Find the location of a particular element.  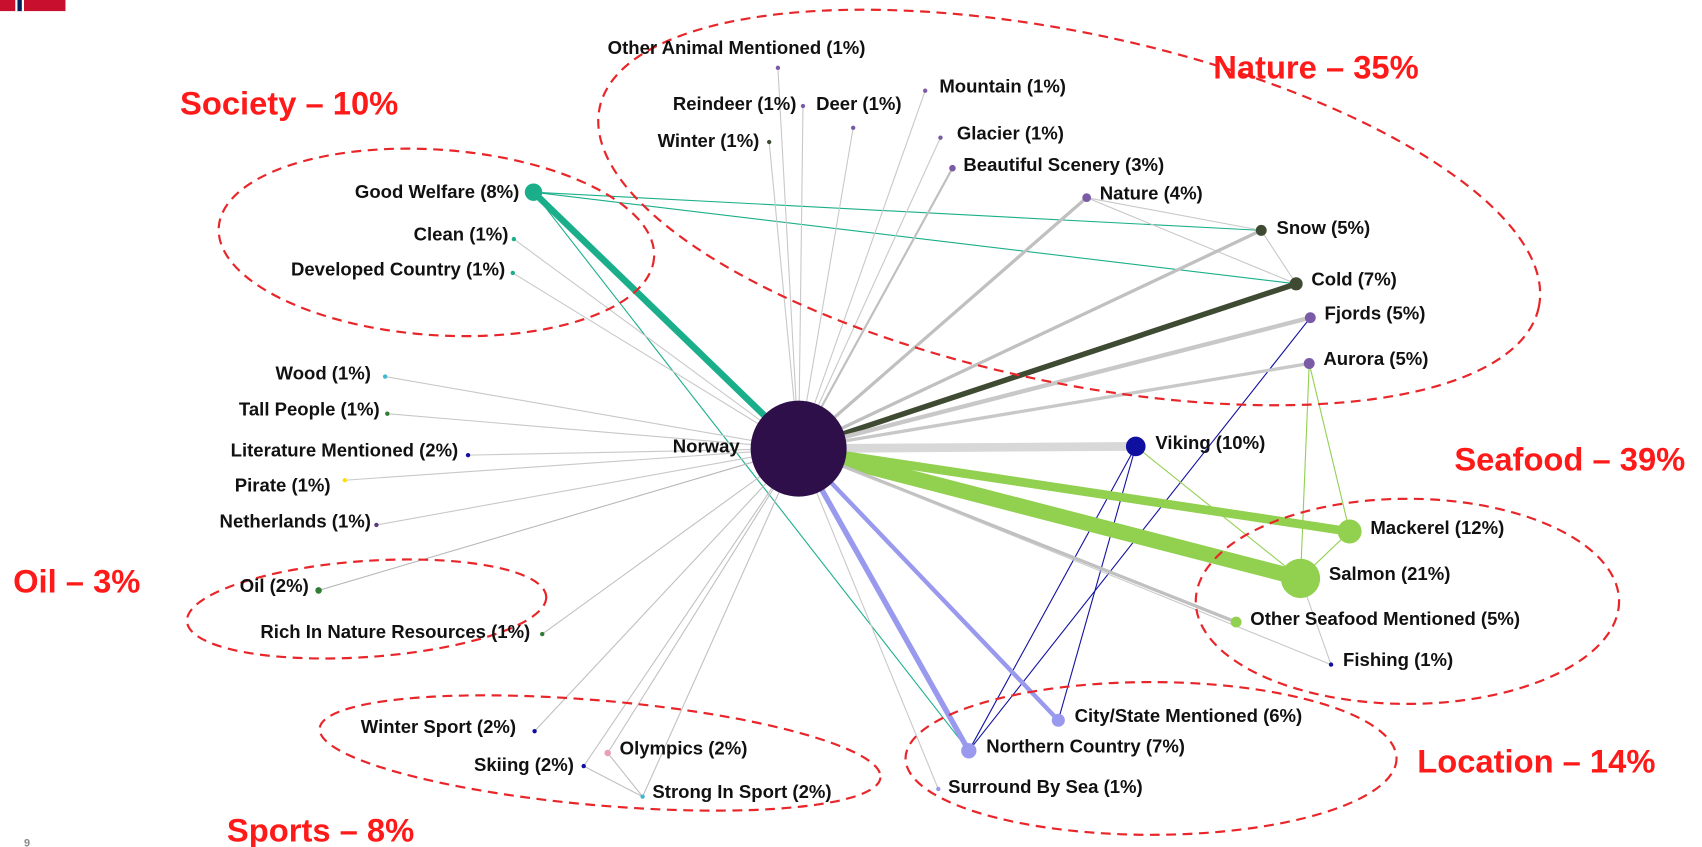

group-label: Oil – 3% is located at coordinates (76, 581).